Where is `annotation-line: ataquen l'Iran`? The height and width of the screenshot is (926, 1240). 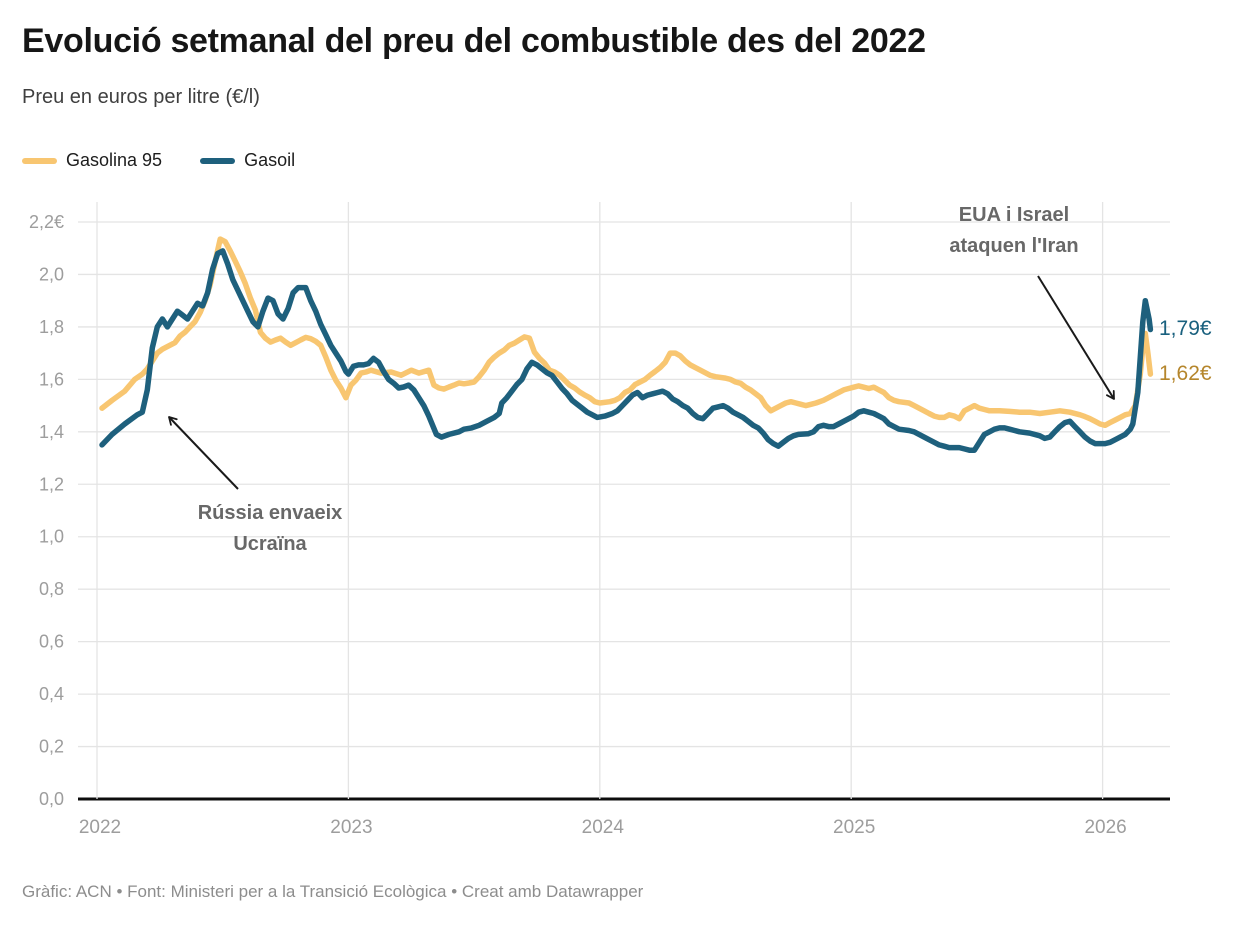
annotation-line: ataquen l'Iran is located at coordinates (1014, 246).